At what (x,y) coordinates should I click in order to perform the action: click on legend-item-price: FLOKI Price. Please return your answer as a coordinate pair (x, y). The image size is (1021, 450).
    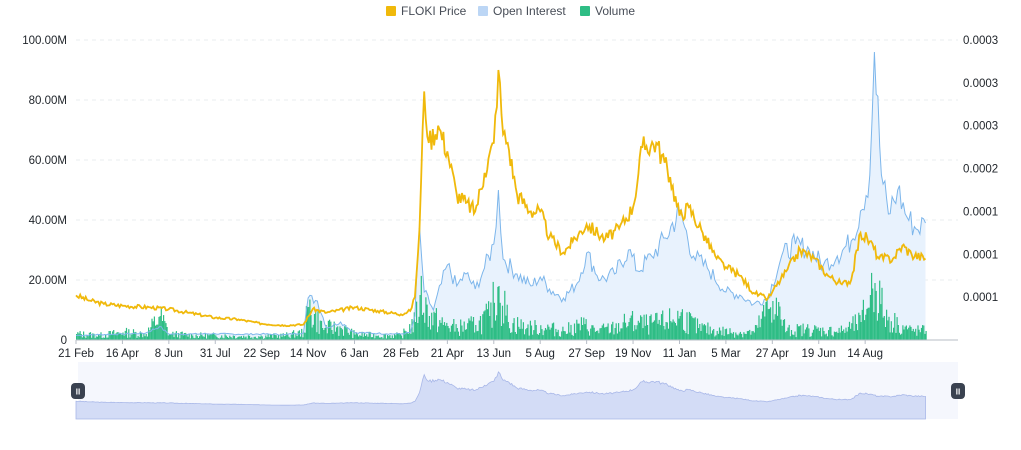
    Looking at the image, I should click on (426, 11).